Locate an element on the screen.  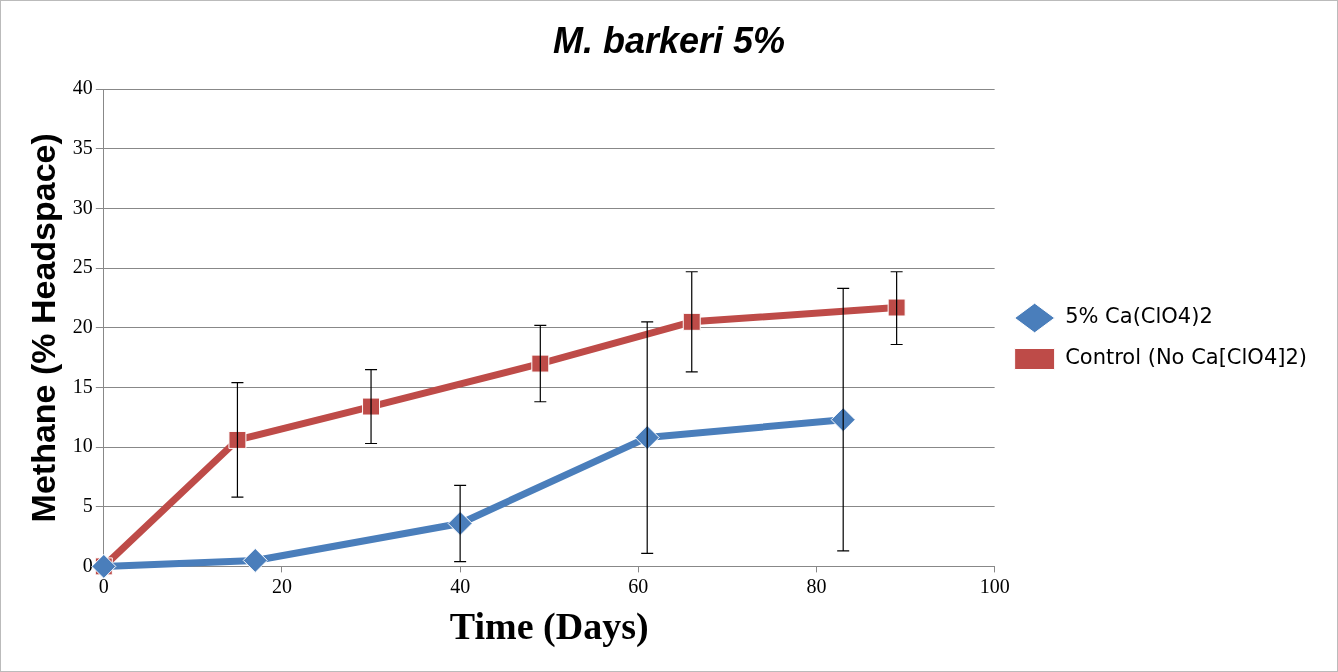
x-tick-label: 20 is located at coordinates (281, 585).